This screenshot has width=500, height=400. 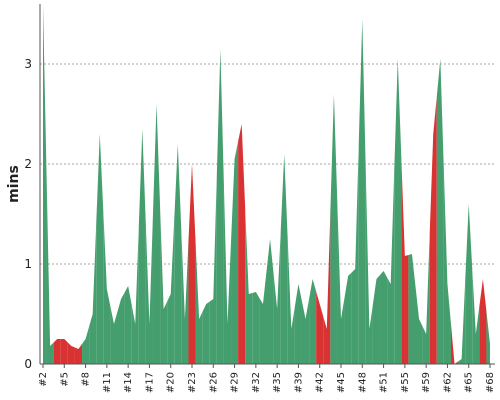 What do you see at coordinates (149, 382) in the screenshot?
I see `x-tick-label: #17` at bounding box center [149, 382].